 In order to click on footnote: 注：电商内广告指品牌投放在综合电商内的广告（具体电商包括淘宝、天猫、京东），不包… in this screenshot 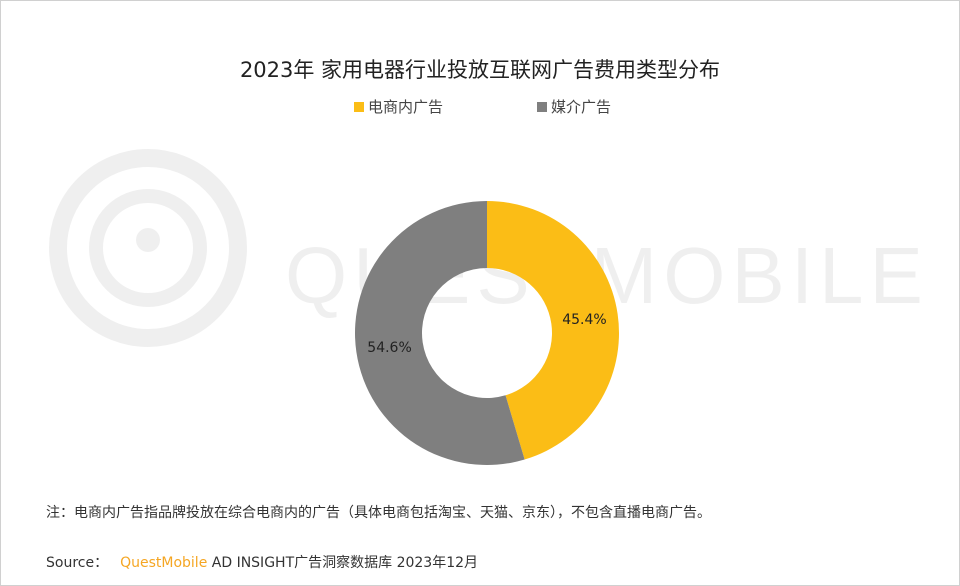, I will do `click(378, 513)`.